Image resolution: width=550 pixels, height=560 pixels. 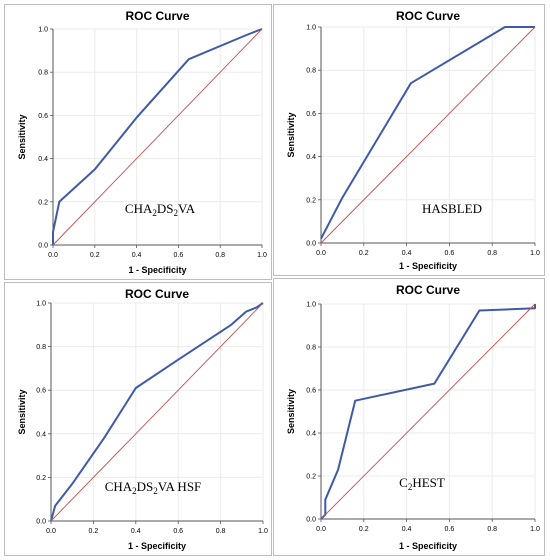 I want to click on model-label-part: VA HSF, so click(x=179, y=486).